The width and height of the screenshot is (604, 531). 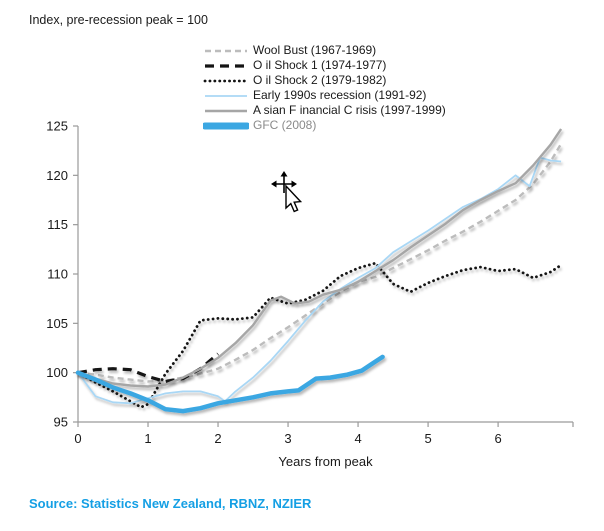 I want to click on y-tick-label: 95, so click(x=61, y=422).